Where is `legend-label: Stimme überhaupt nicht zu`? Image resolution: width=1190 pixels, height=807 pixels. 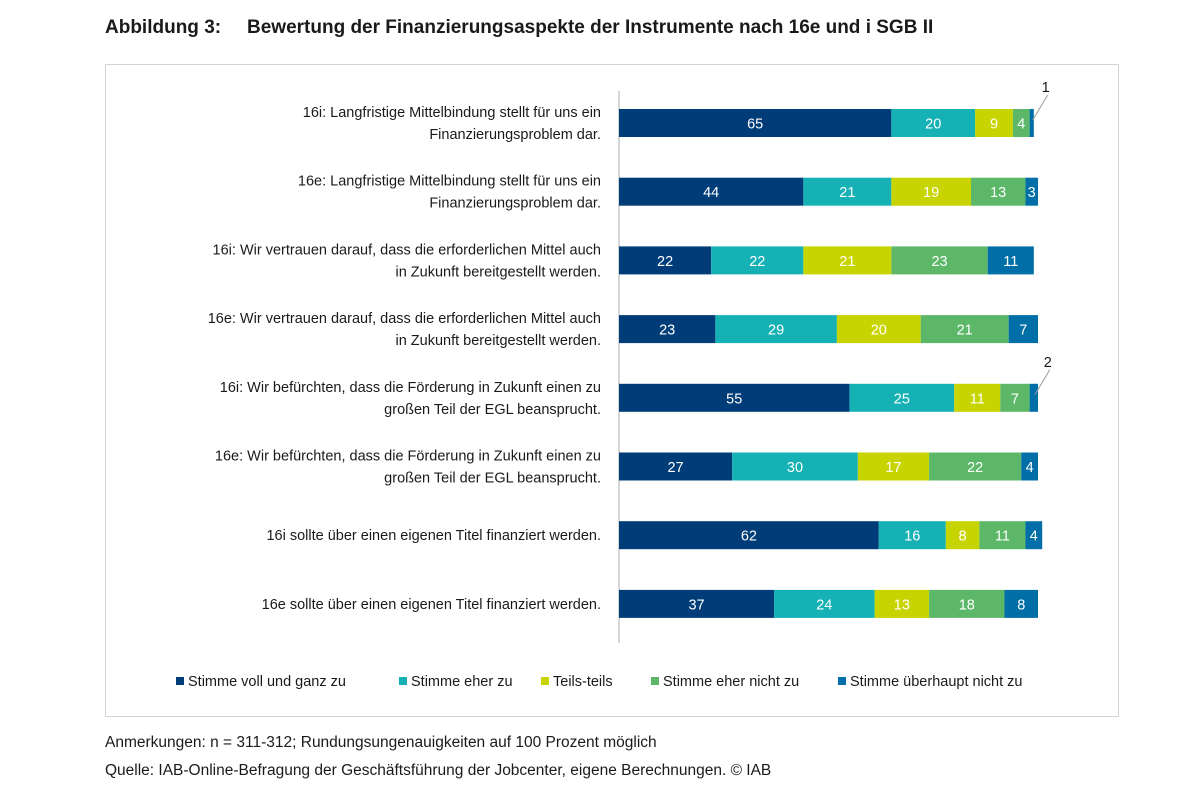 legend-label: Stimme überhaupt nicht zu is located at coordinates (936, 682).